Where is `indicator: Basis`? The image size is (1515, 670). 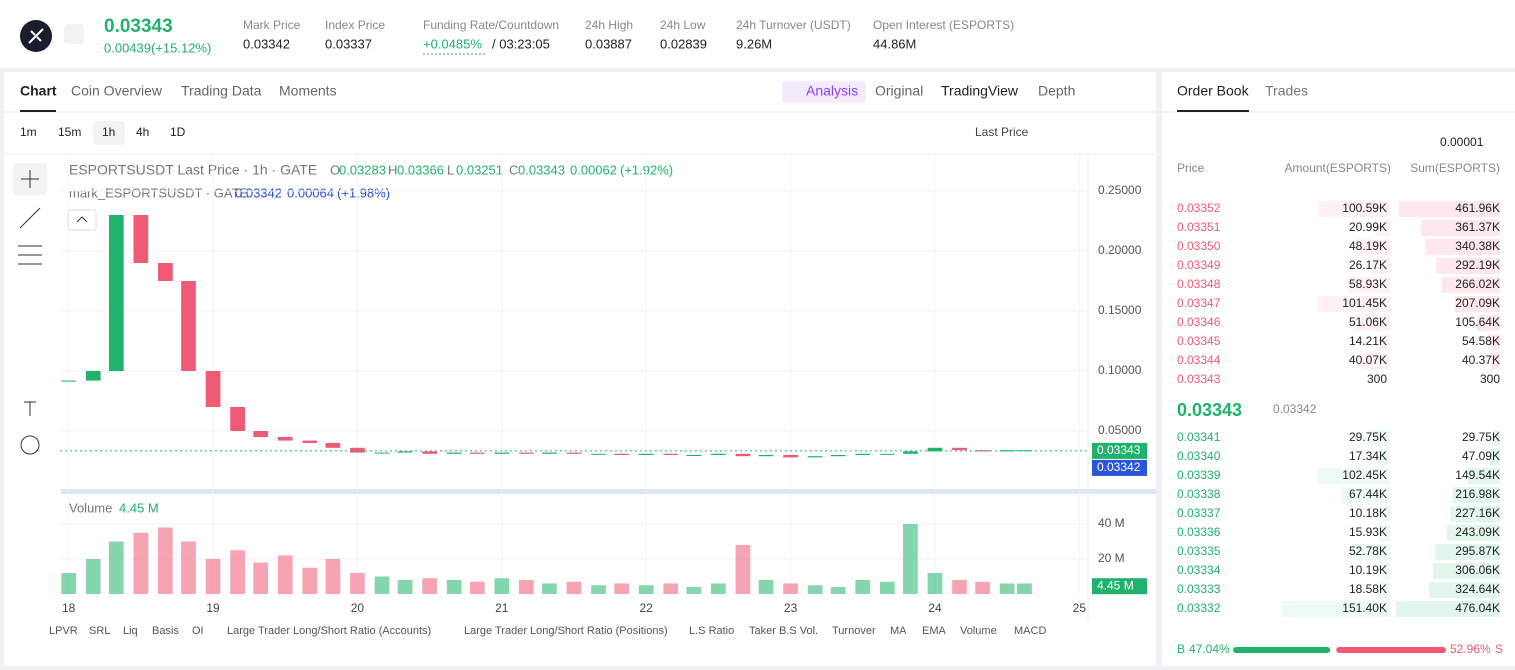
indicator: Basis is located at coordinates (165, 631).